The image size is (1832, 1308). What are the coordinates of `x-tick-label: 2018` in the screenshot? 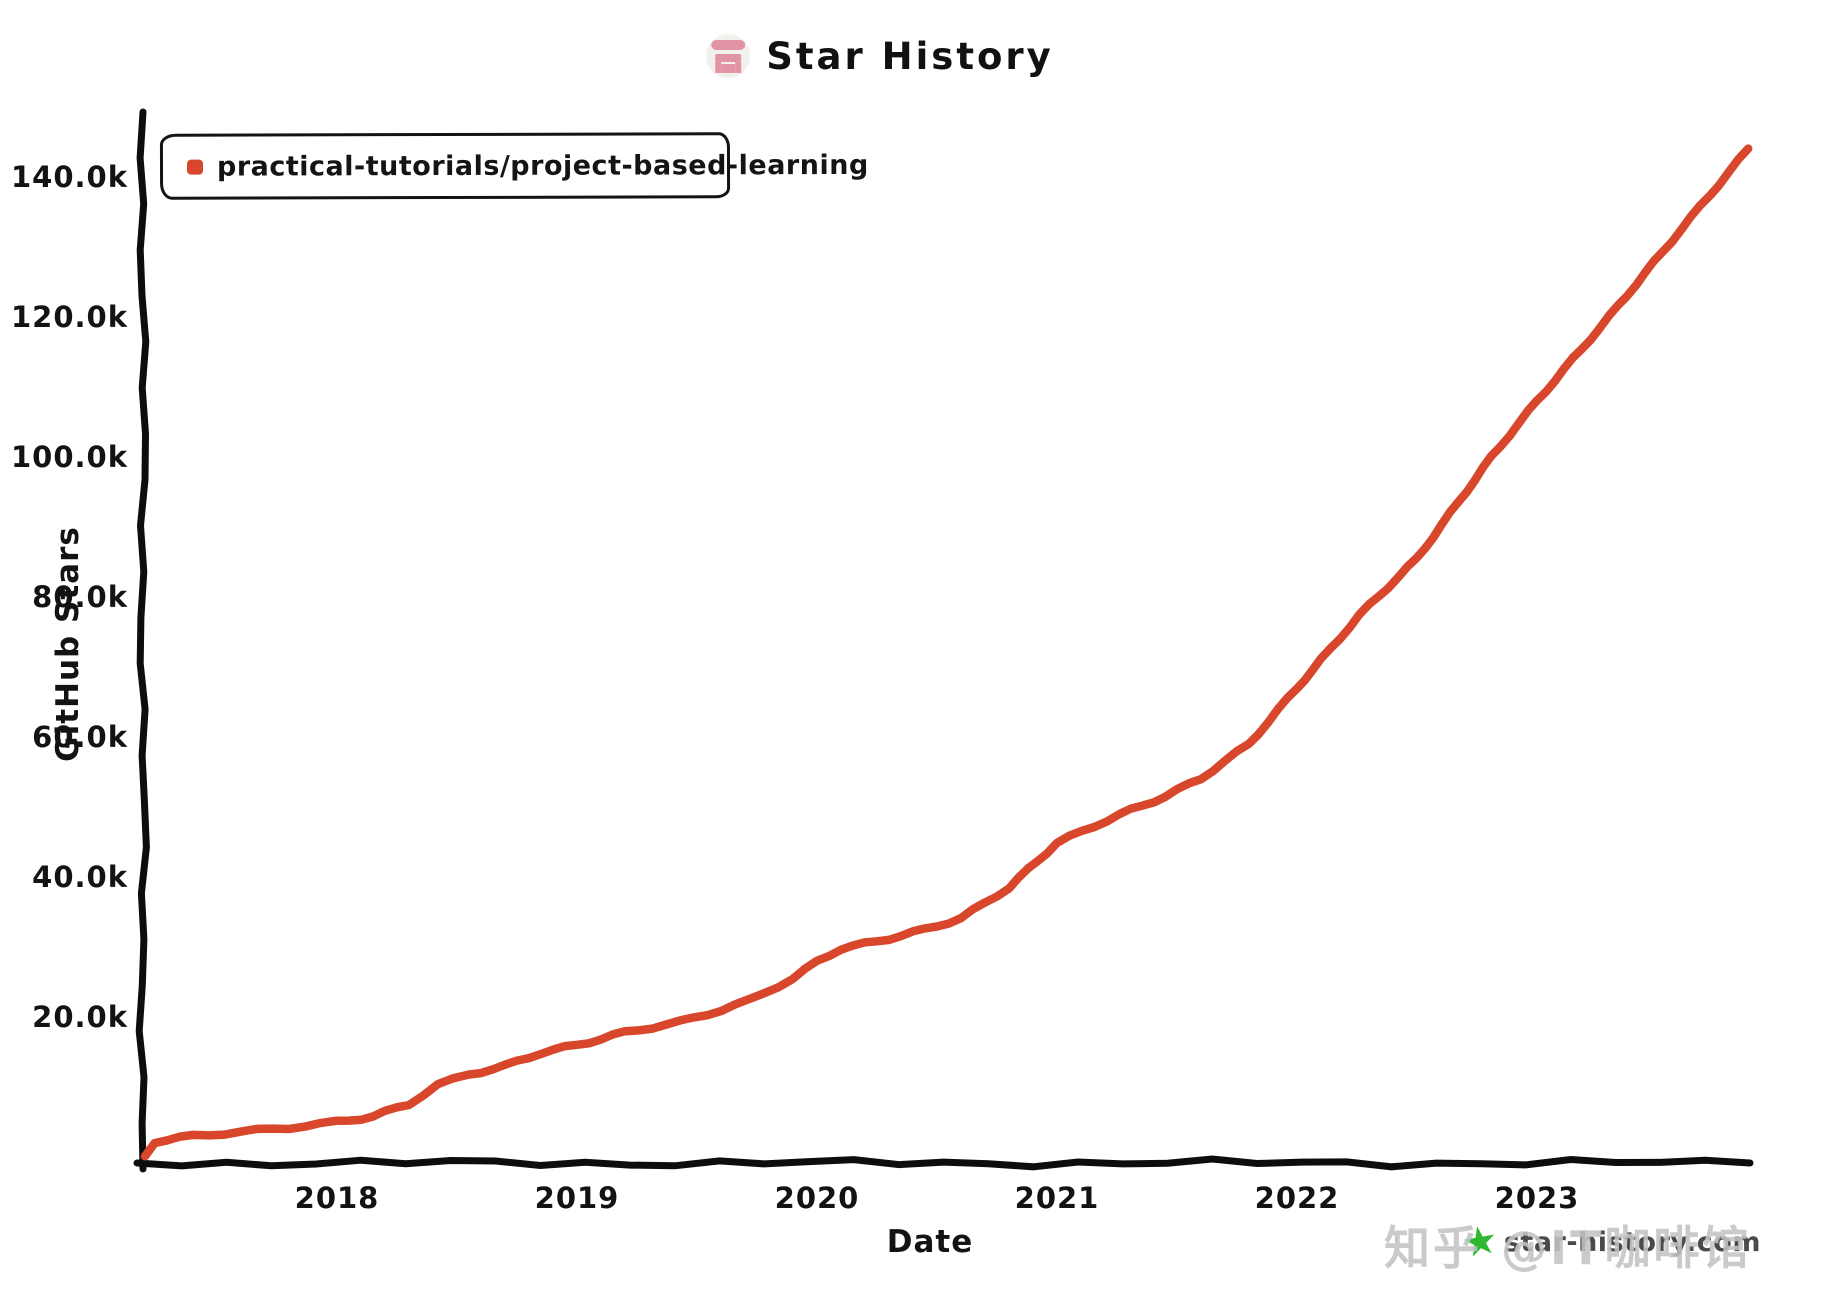 It's located at (337, 1198).